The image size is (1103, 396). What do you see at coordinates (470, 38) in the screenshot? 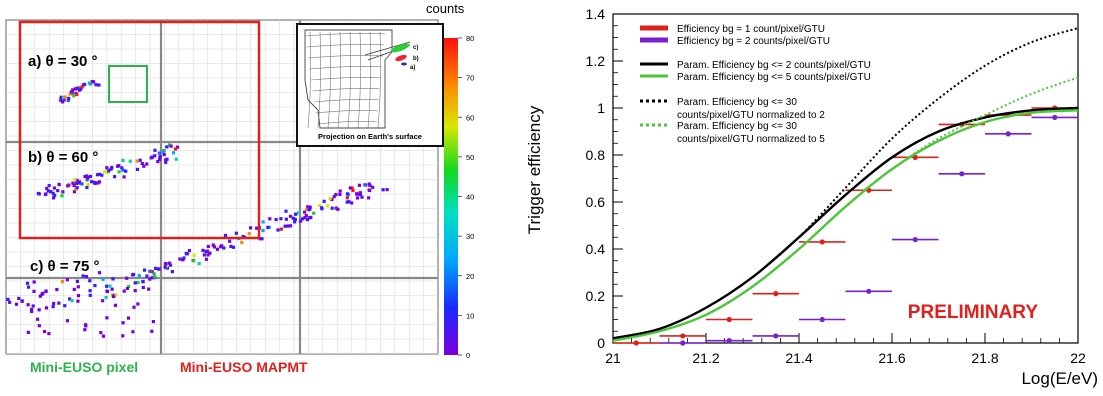
I see `colorbar-tick-label: 80` at bounding box center [470, 38].